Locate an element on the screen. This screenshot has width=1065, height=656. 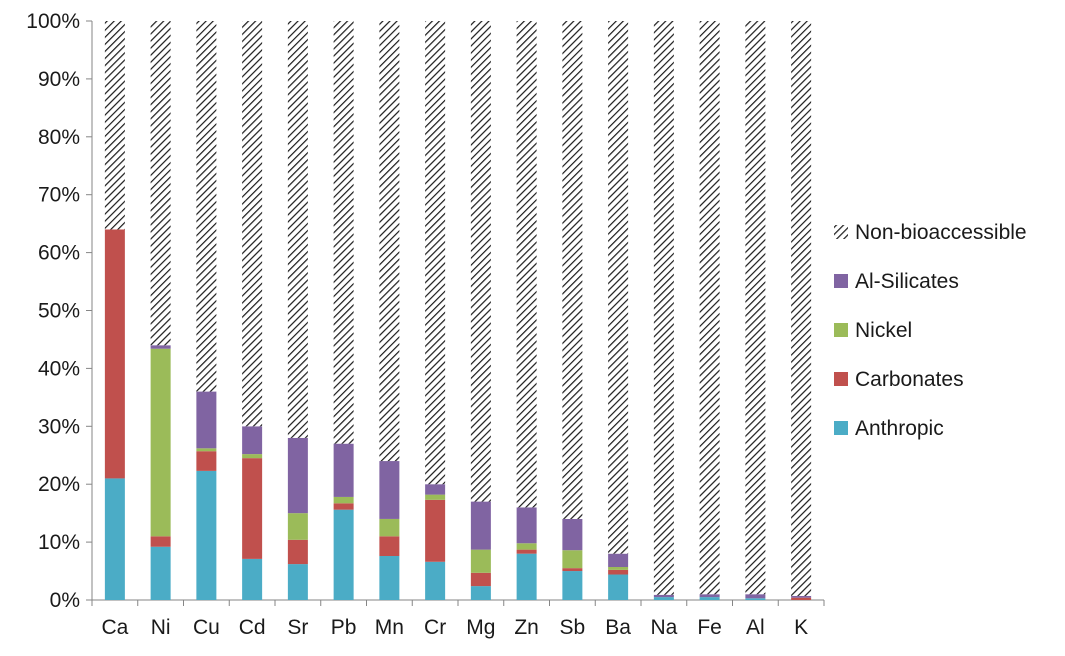
legend-item: Carbonates is located at coordinates (899, 379).